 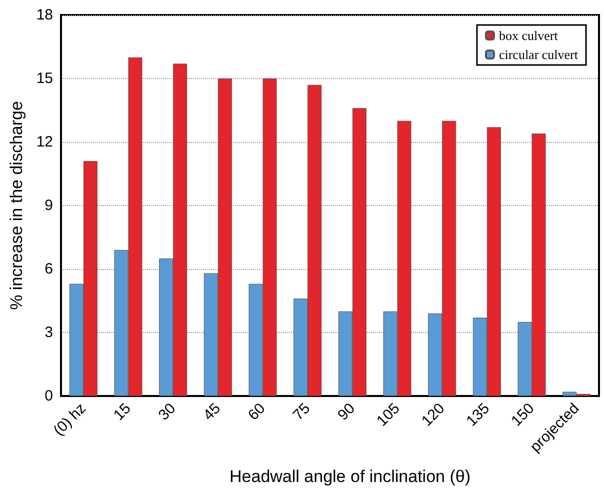 I want to click on x-tick-label: 105, so click(x=389, y=415).